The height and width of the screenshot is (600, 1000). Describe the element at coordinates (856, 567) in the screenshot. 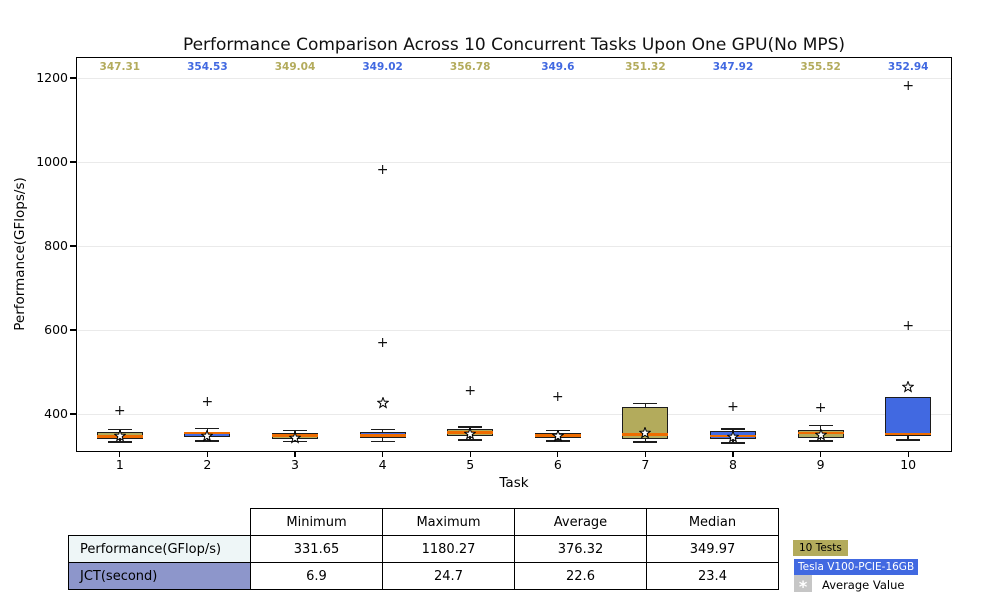

I see `legend-item-gpu-model: Tesla V100-PCIE-16GB` at that location.